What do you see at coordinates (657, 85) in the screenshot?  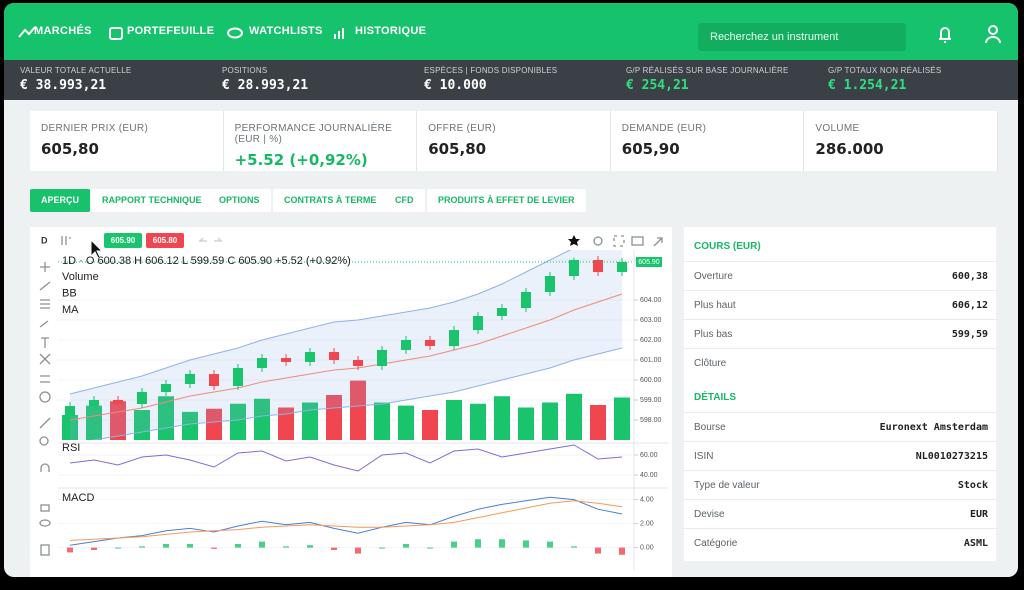 I see `summary-value: € 254,21` at bounding box center [657, 85].